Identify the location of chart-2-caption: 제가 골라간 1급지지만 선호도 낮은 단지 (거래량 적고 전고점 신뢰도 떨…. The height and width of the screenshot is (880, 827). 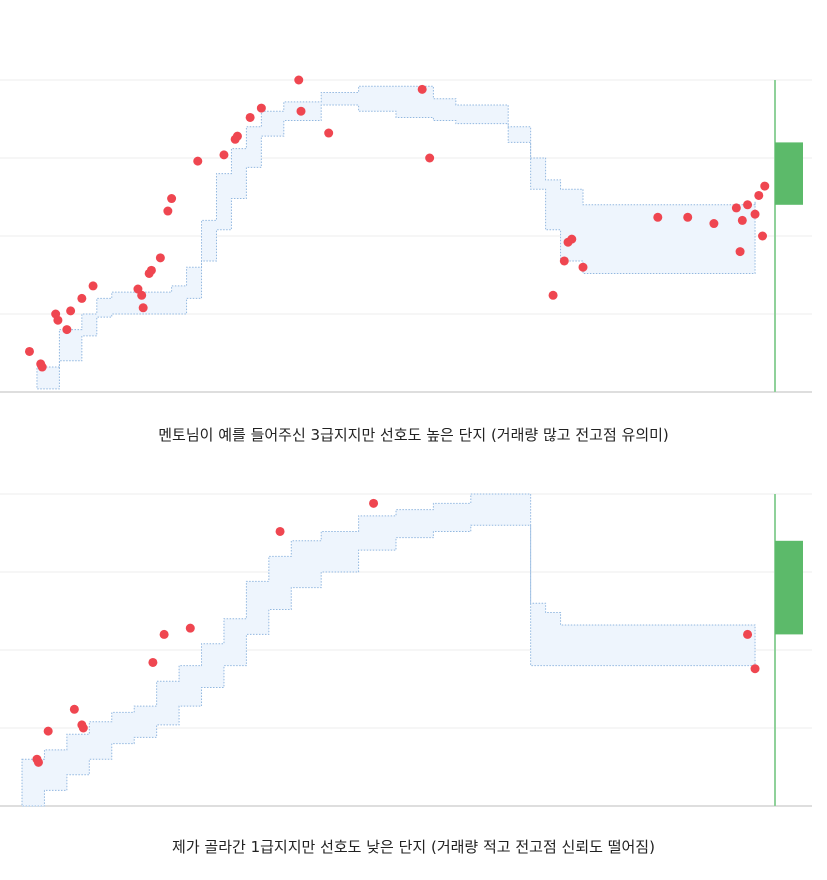
(413, 847).